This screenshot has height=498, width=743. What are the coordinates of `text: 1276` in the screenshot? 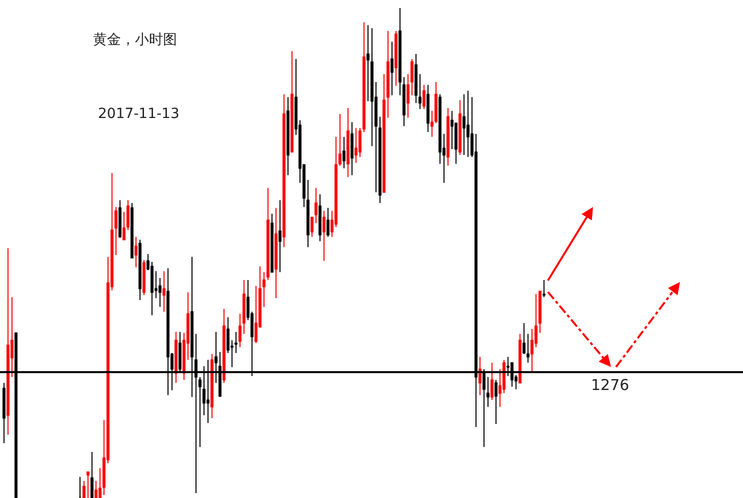 It's located at (610, 385).